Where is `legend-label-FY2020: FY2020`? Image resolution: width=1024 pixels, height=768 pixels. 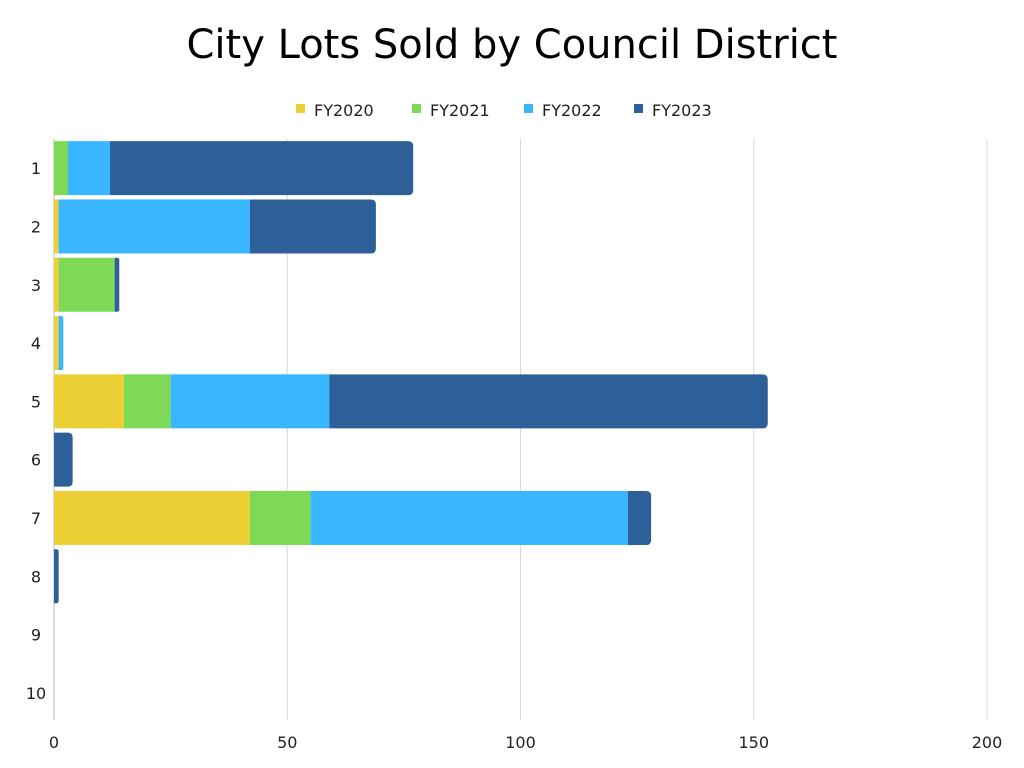 legend-label-FY2020: FY2020 is located at coordinates (344, 110).